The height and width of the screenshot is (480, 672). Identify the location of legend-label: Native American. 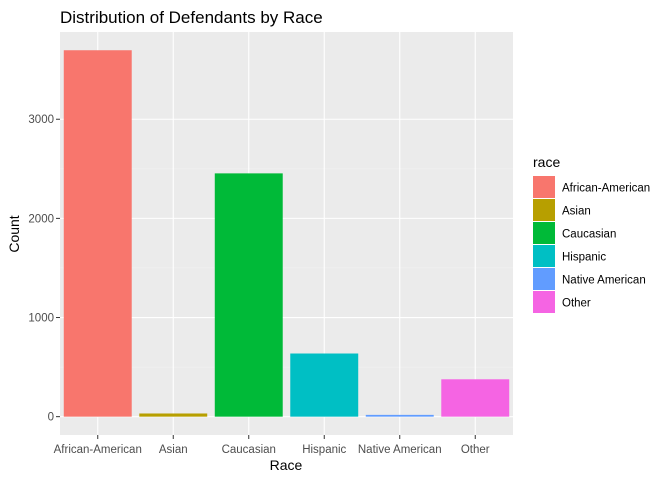
(604, 281).